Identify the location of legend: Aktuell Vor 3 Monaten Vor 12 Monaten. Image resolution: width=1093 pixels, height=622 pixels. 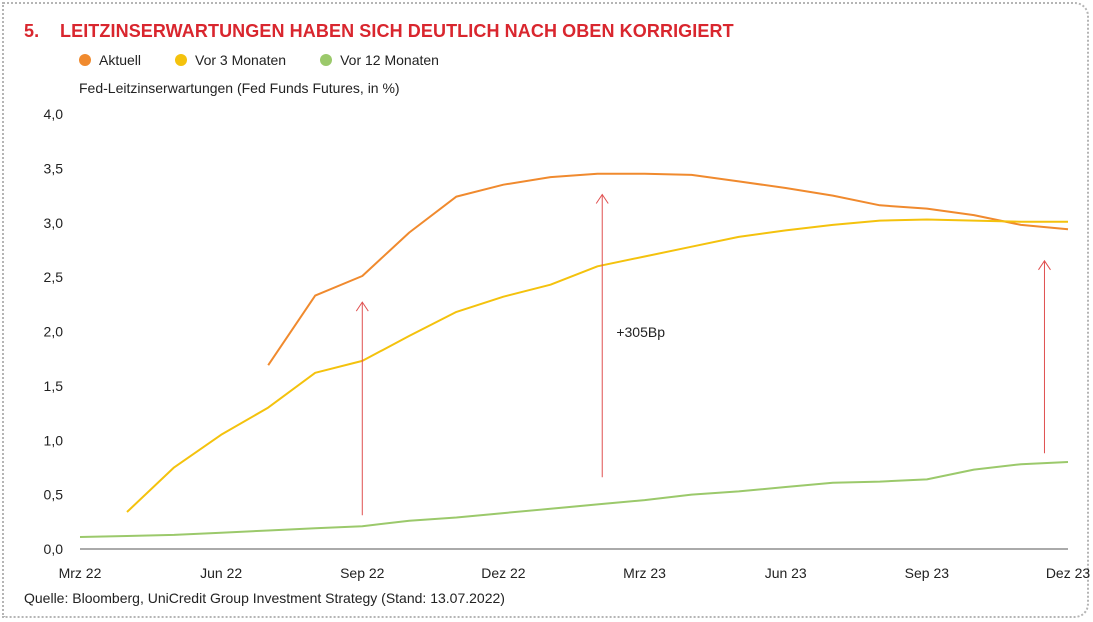
(259, 60).